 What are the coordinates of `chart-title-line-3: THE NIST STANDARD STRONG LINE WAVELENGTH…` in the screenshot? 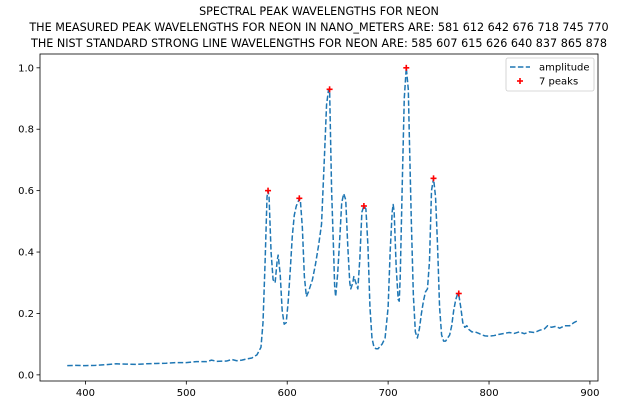 It's located at (318, 43).